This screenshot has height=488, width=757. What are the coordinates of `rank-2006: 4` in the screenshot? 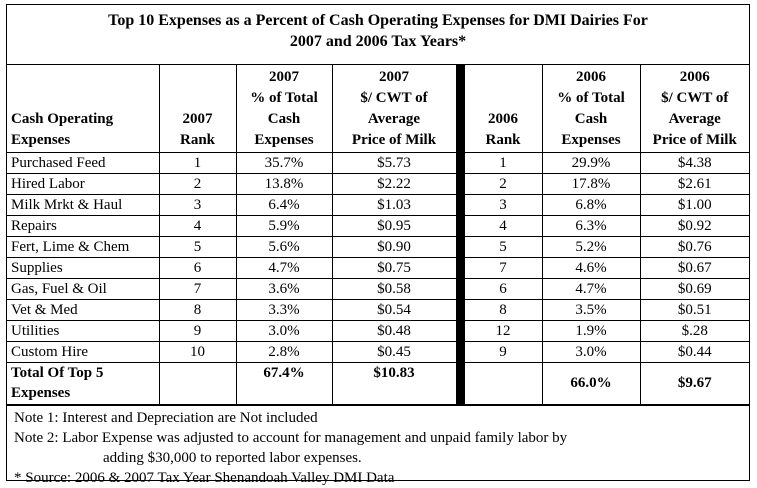 It's located at (503, 225).